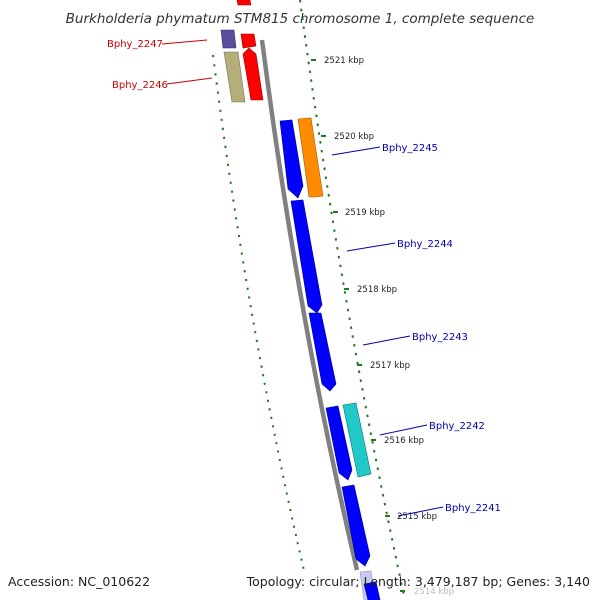 This screenshot has height=600, width=600. I want to click on feature-bottom-blue, so click(372, 590).